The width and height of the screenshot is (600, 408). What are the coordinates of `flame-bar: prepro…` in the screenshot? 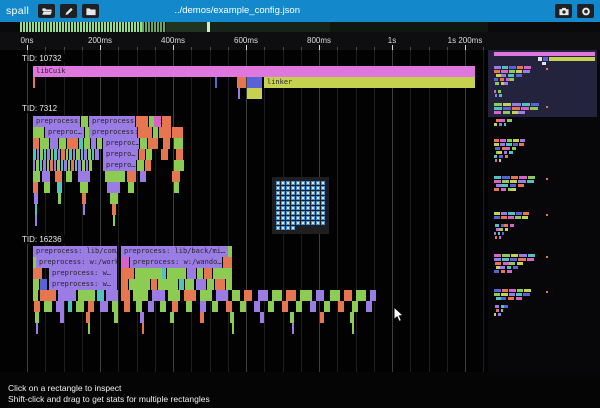 It's located at (120, 154).